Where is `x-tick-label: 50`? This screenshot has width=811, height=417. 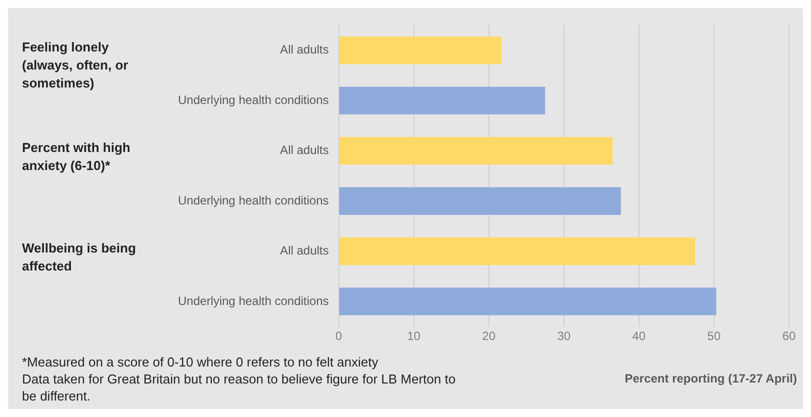 x-tick-label: 50 is located at coordinates (714, 336).